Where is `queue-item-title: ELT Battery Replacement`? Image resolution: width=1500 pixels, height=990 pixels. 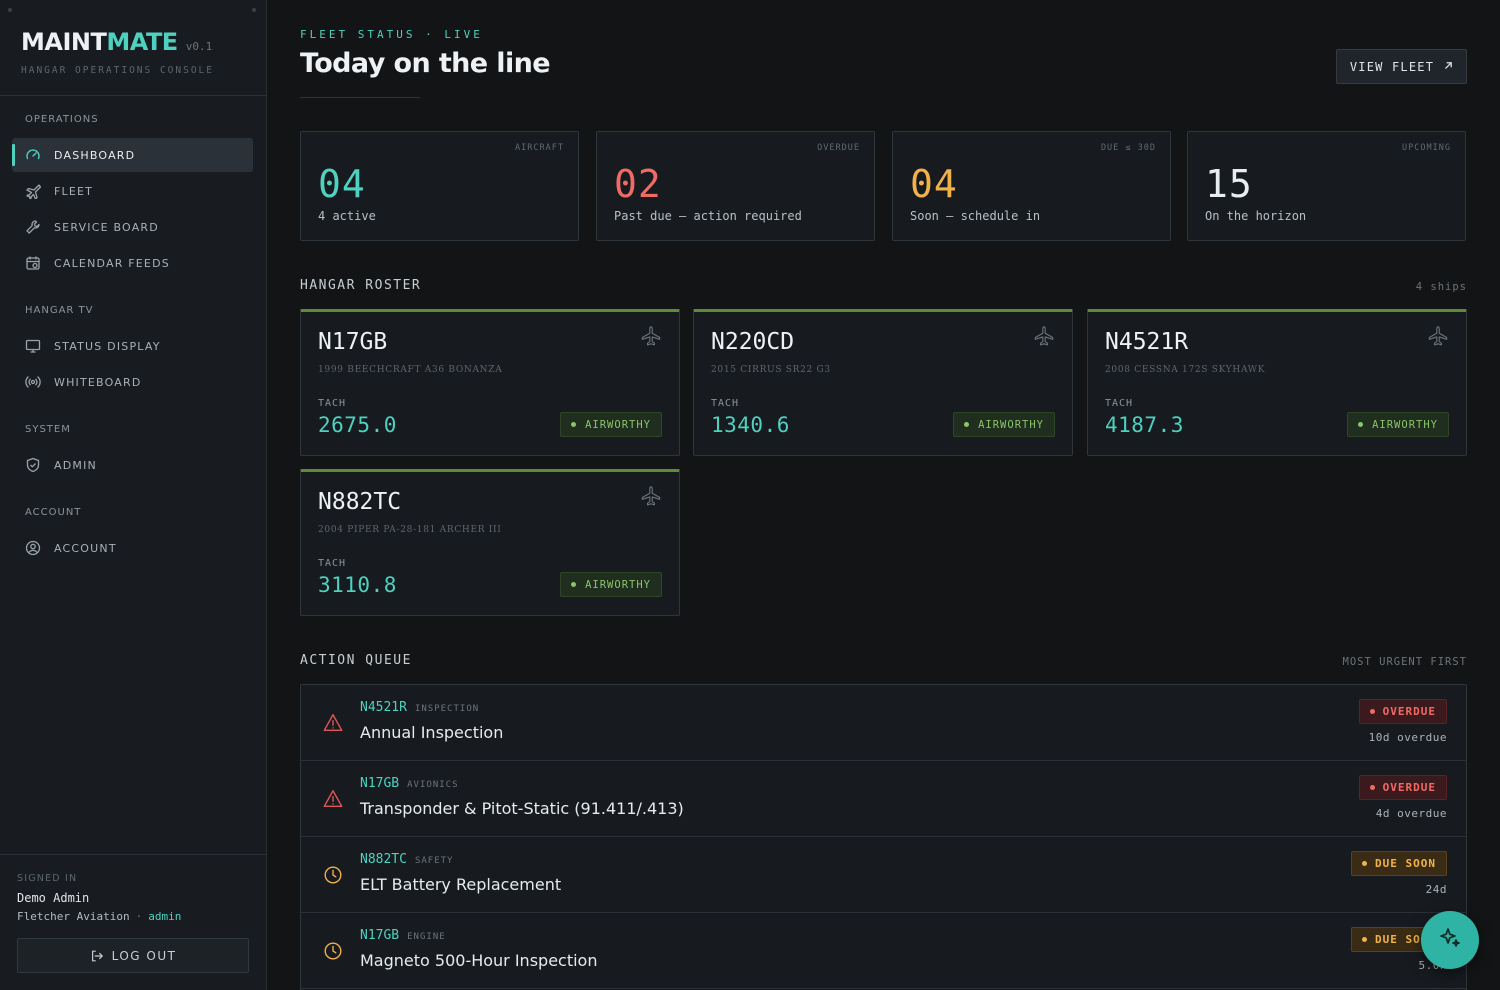
queue-item-title: ELT Battery Replacement is located at coordinates (461, 884).